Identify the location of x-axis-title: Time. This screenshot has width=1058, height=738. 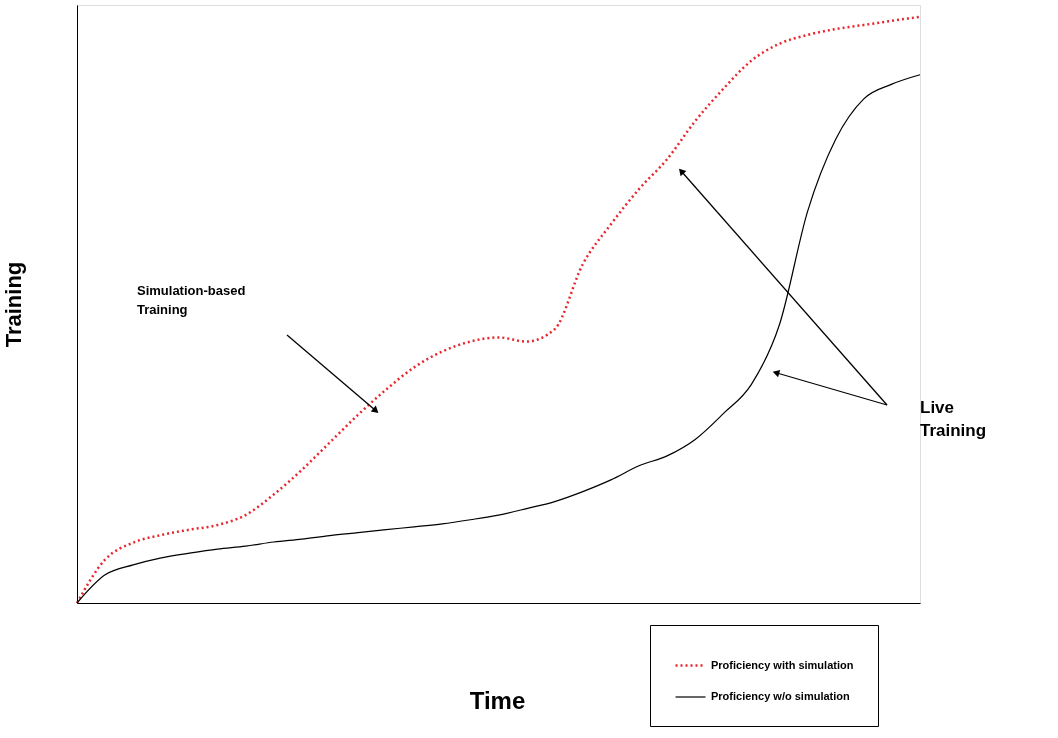
(497, 700).